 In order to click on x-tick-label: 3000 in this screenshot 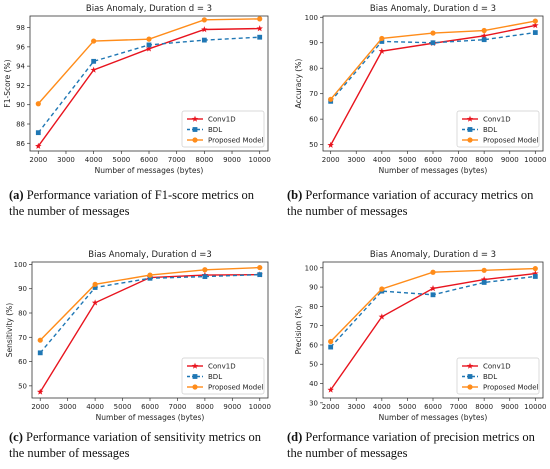, I will do `click(68, 407)`.